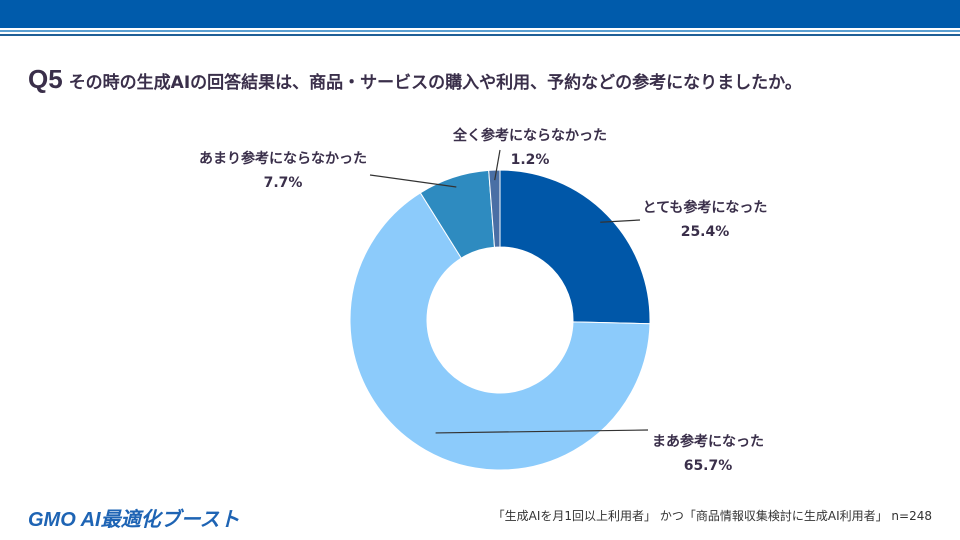 This screenshot has width=960, height=540. What do you see at coordinates (134, 520) in the screenshot?
I see `logo: GMO AI最適化ブースト` at bounding box center [134, 520].